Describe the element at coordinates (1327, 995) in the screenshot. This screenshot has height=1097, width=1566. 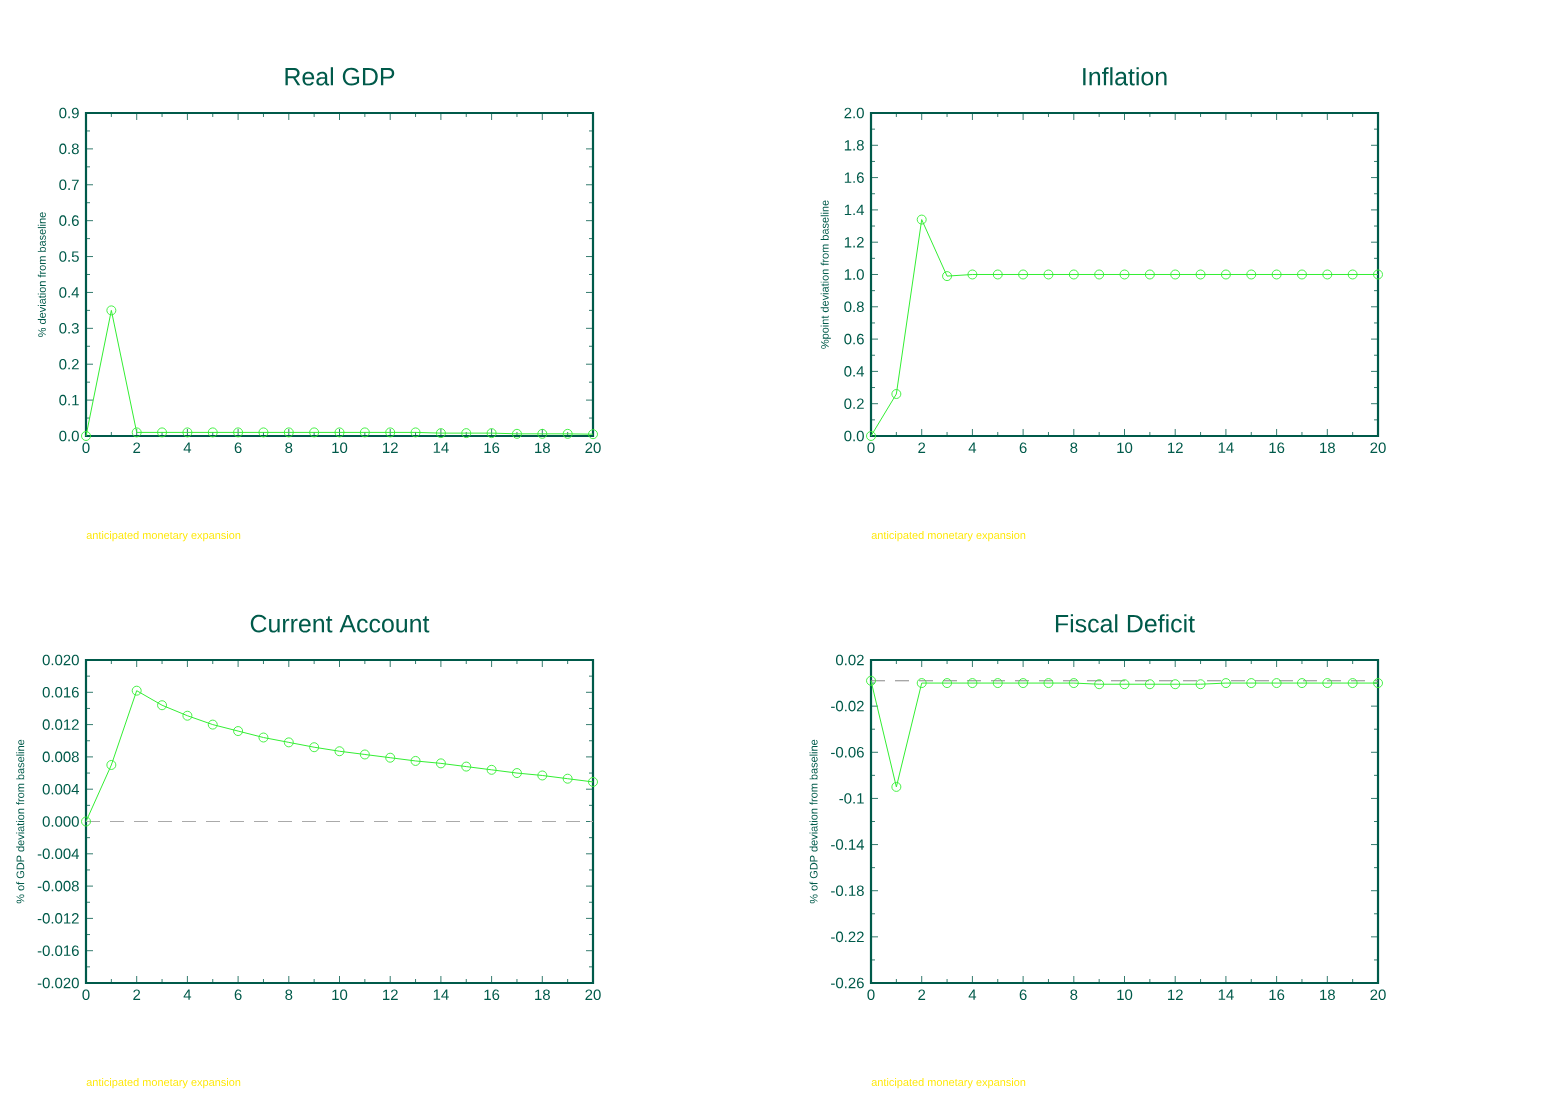
I see `x-tick-label: 18` at that location.